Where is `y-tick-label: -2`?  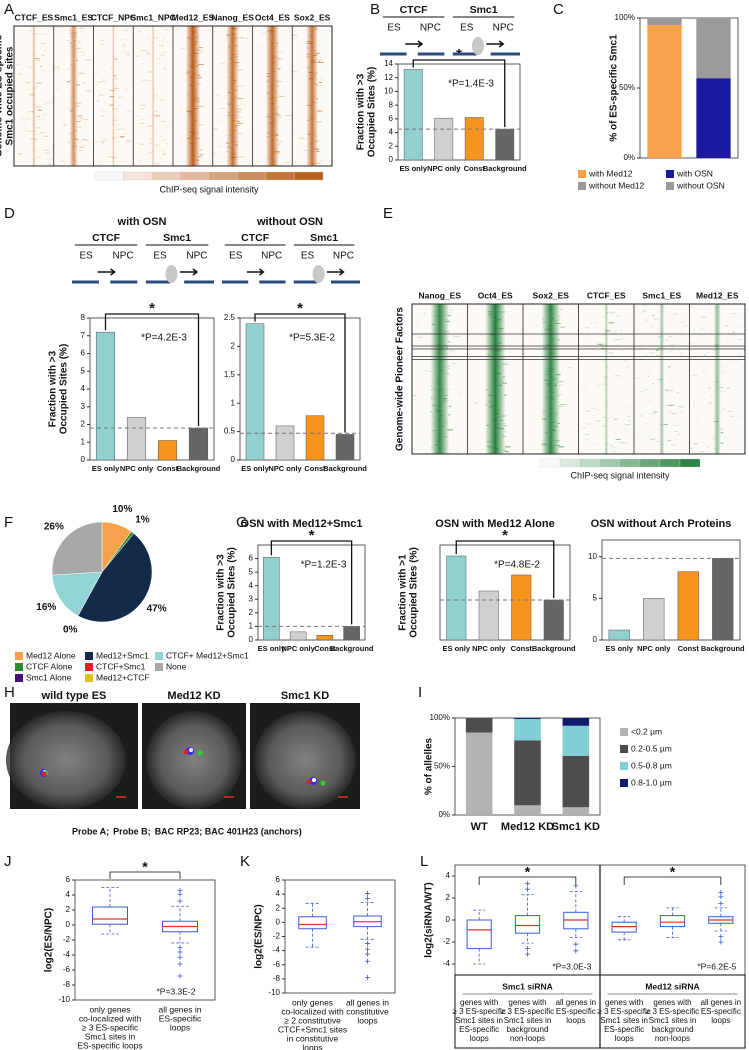 y-tick-label: -2 is located at coordinates (277, 936).